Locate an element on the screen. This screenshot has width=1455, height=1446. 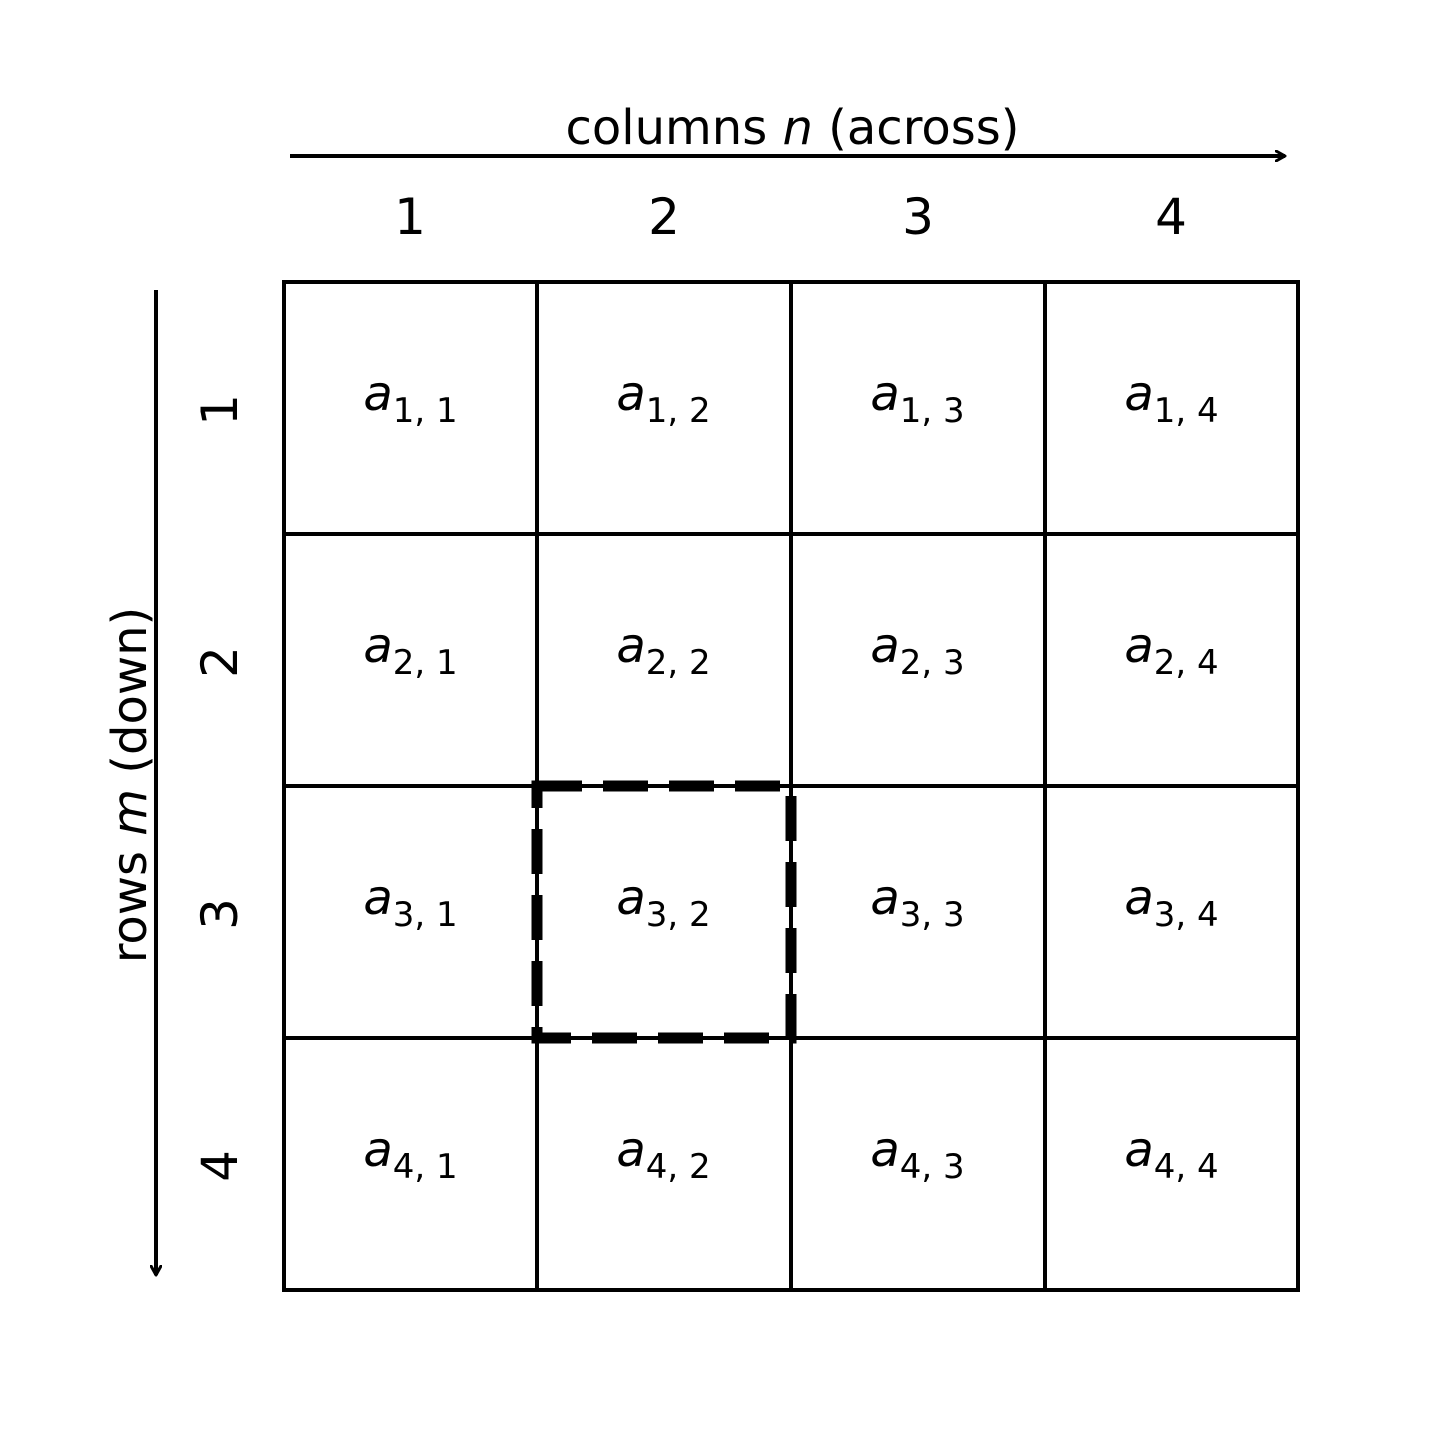
cell-subscript-1-1: 1, 1 is located at coordinates (425, 410).